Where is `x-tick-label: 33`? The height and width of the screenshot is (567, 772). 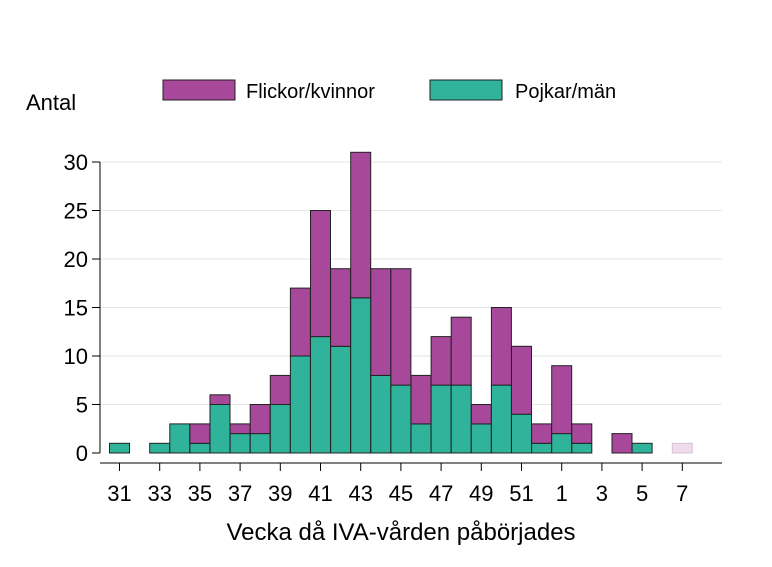
x-tick-label: 33 is located at coordinates (159, 493).